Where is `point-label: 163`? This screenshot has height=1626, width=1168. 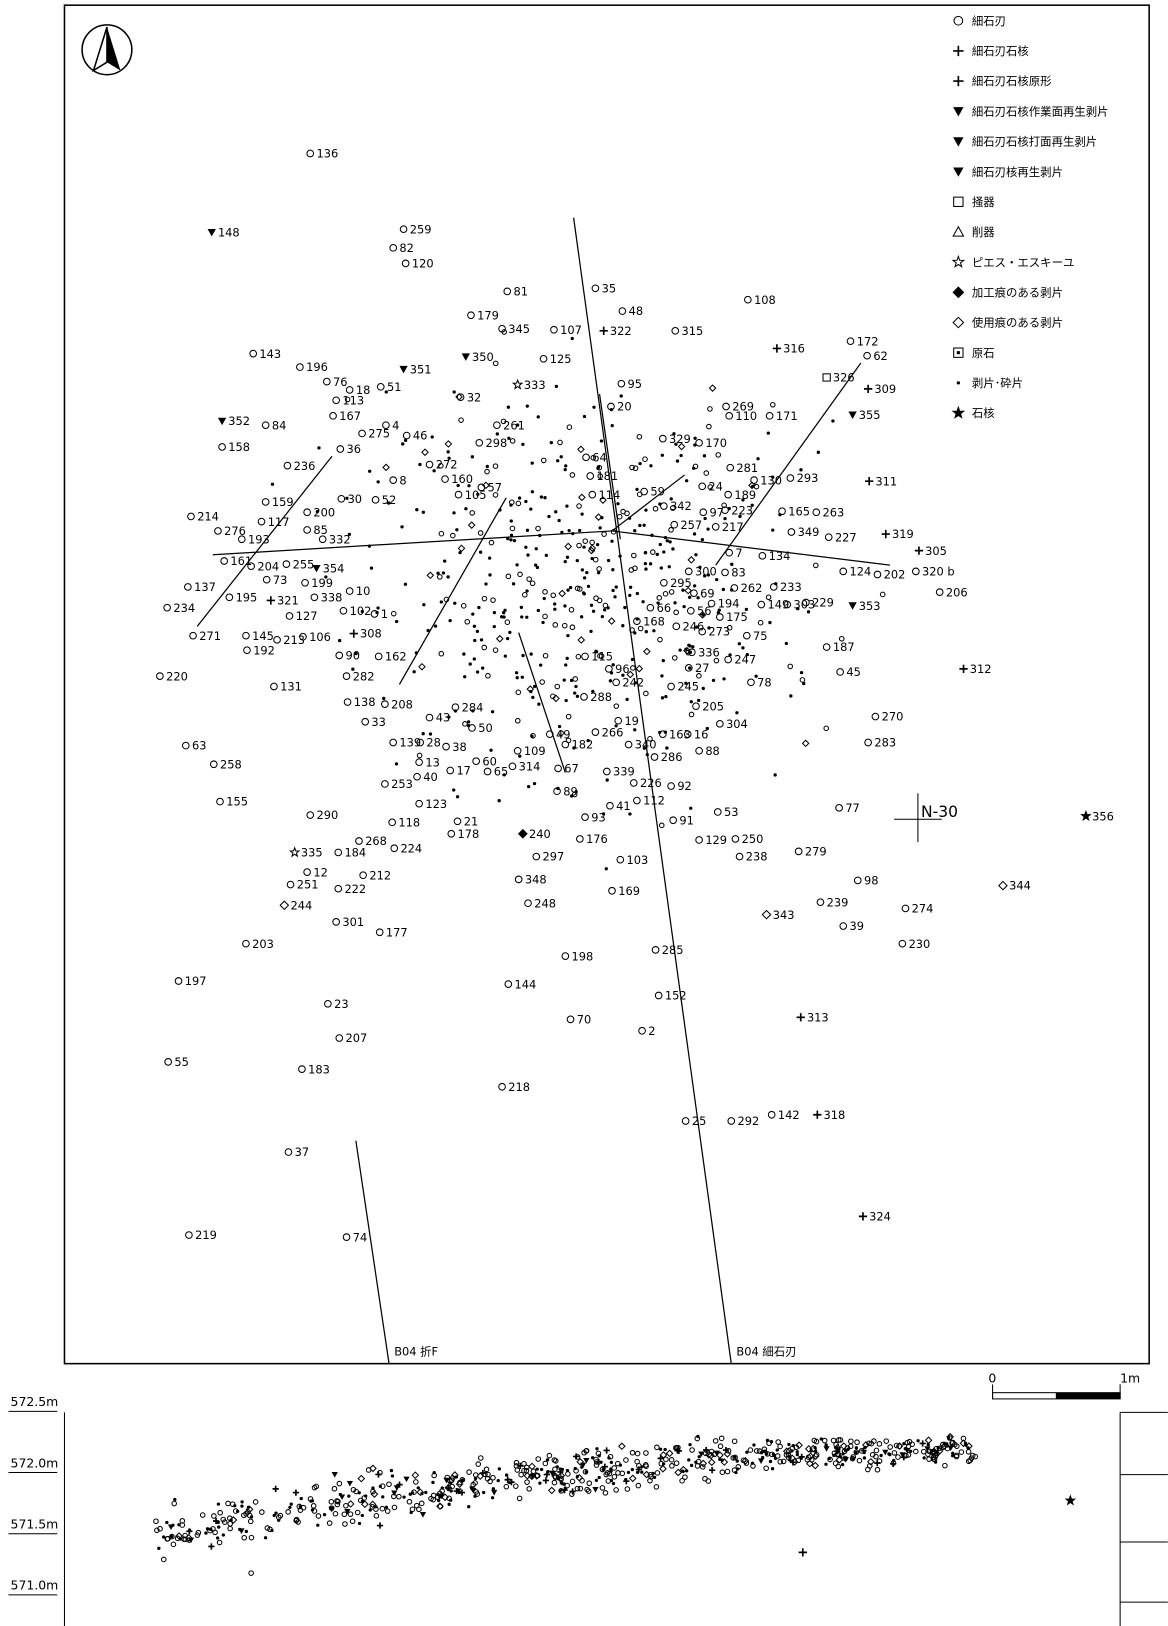
point-label: 163 is located at coordinates (680, 734).